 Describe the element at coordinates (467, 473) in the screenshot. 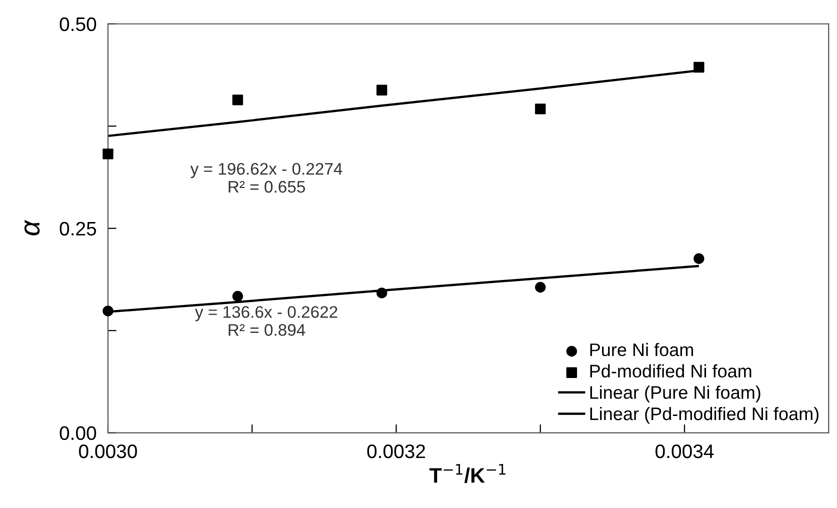

I see `x-axis-title: T$^{−1}$/K$^{−1}$` at that location.